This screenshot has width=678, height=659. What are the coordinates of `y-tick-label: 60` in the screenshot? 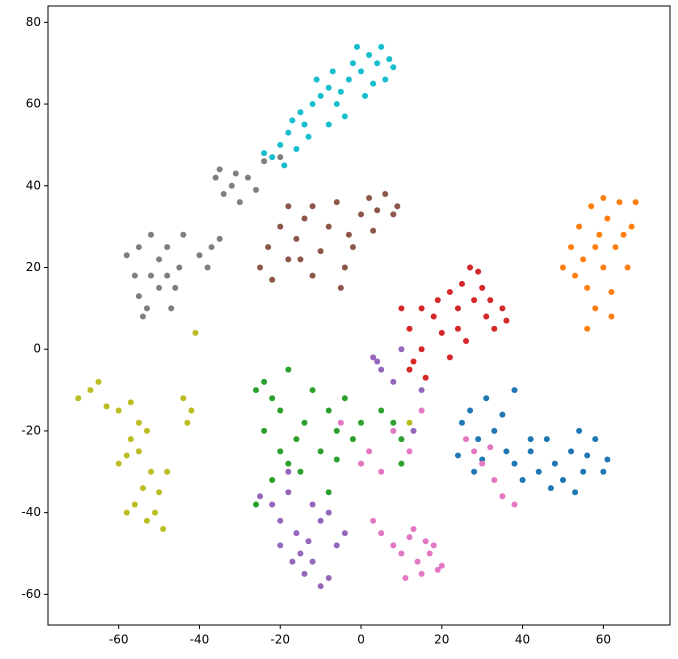 It's located at (33, 104).